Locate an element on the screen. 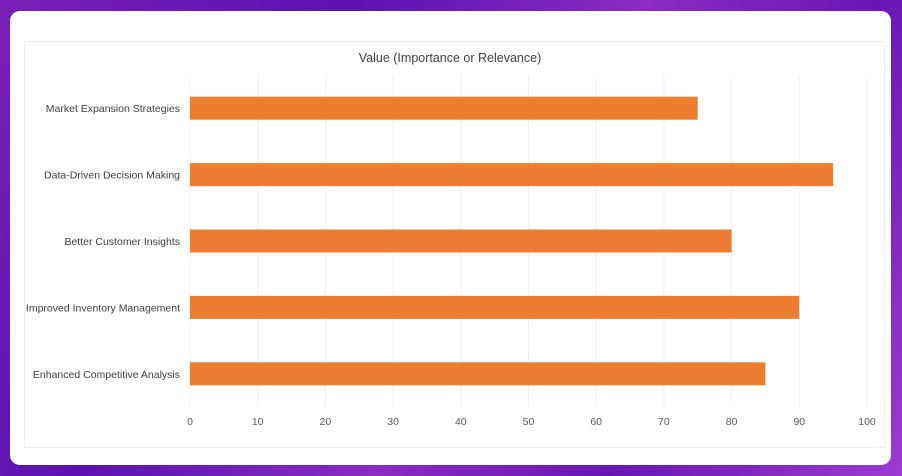 The height and width of the screenshot is (476, 902). x-tick-label: 90 is located at coordinates (799, 422).